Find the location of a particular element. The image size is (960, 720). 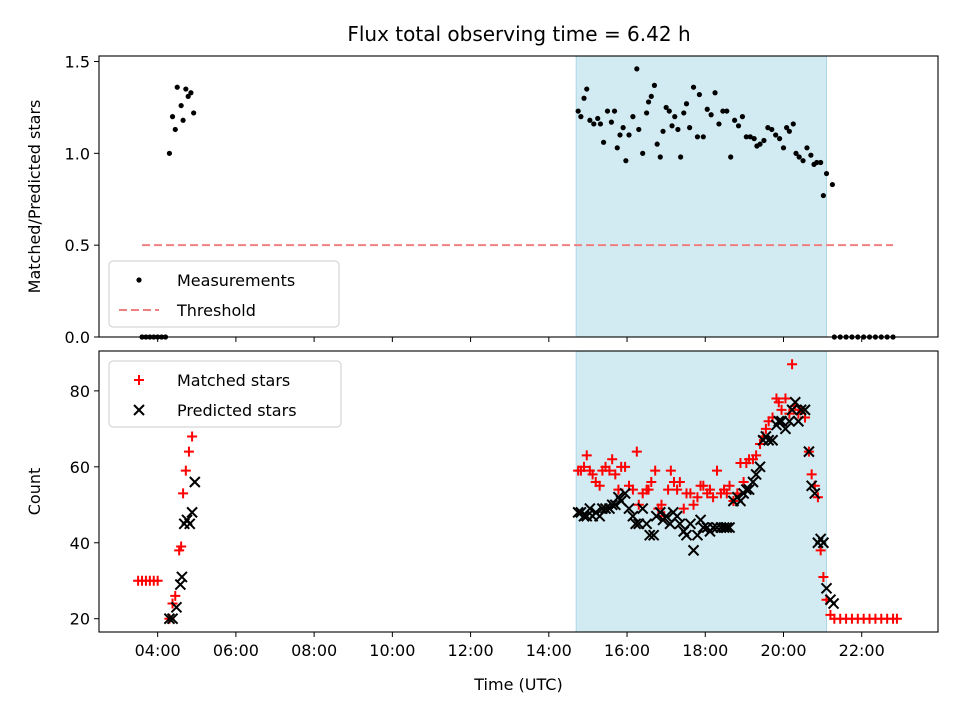

x-tick-label: 08:00 is located at coordinates (314, 650).